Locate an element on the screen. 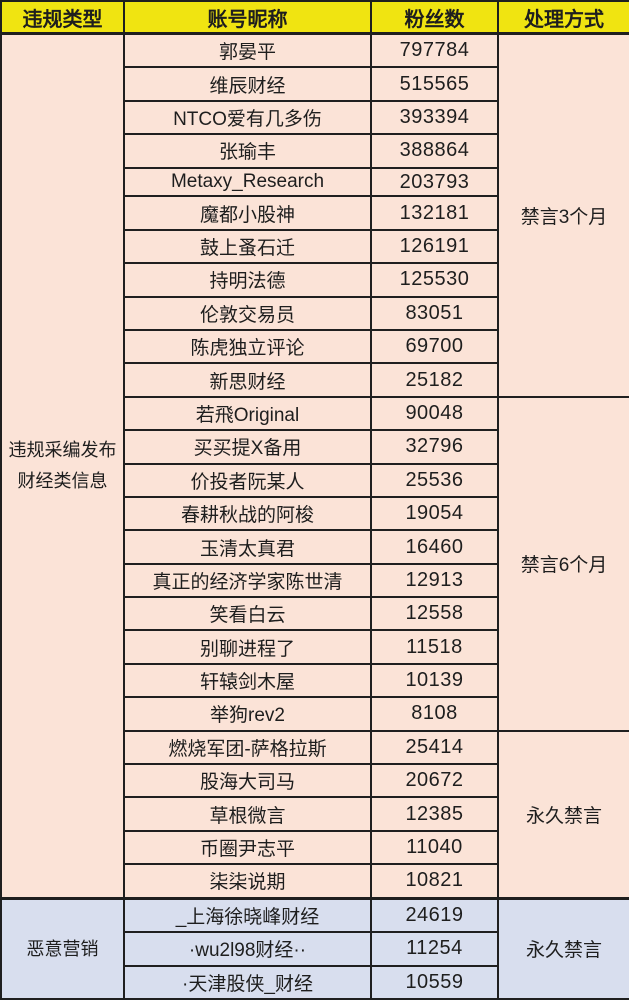 The image size is (629, 1000). table-row: 维辰财经 515565 is located at coordinates (315, 84).